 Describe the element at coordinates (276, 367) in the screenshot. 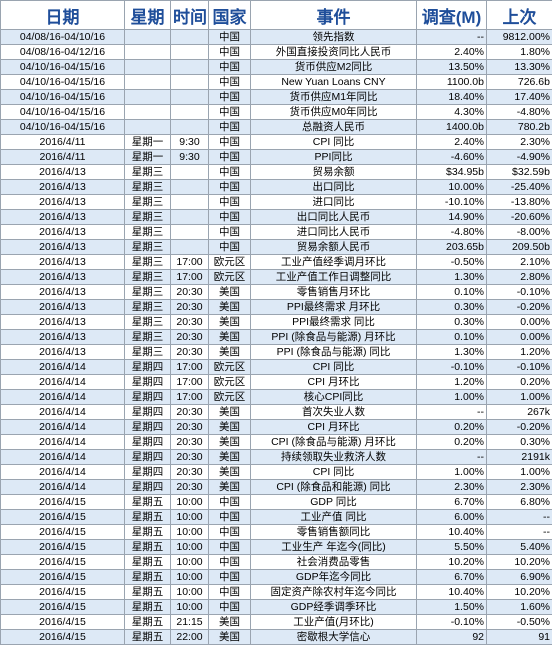

I see `table-row: 2016/4/14 星期四 17:00 欧元区 CPI 同比 -0.10% -0.10%` at that location.